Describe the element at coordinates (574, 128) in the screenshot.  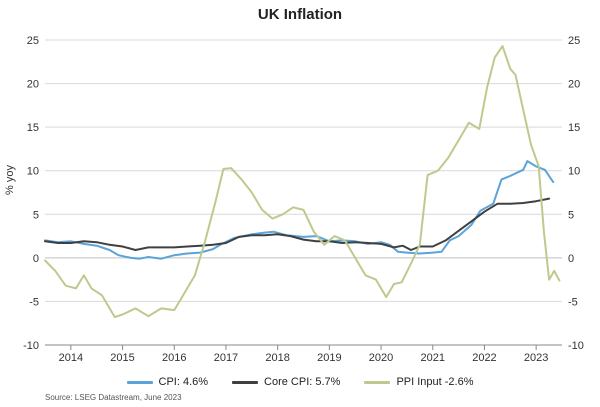
I see `y-tick-label-right: 15` at that location.